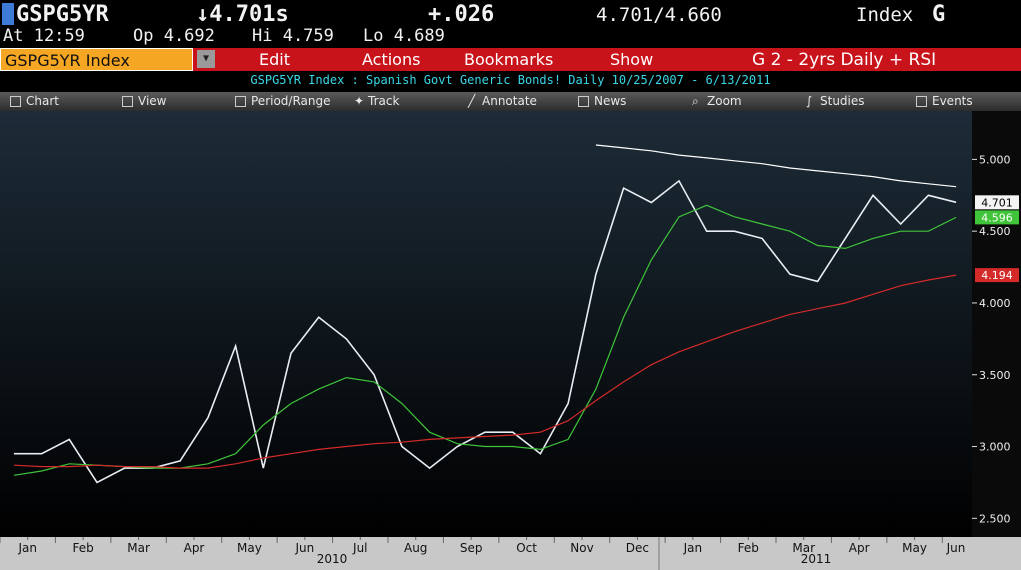  What do you see at coordinates (510, 553) in the screenshot?
I see `x-axis-panel` at bounding box center [510, 553].